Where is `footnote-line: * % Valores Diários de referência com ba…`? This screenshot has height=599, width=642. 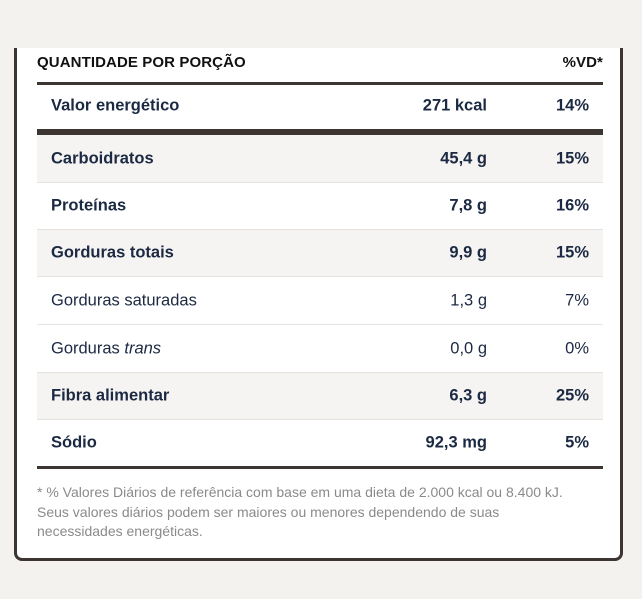
footnote-line: * % Valores Diários de referência com ba… is located at coordinates (300, 492).